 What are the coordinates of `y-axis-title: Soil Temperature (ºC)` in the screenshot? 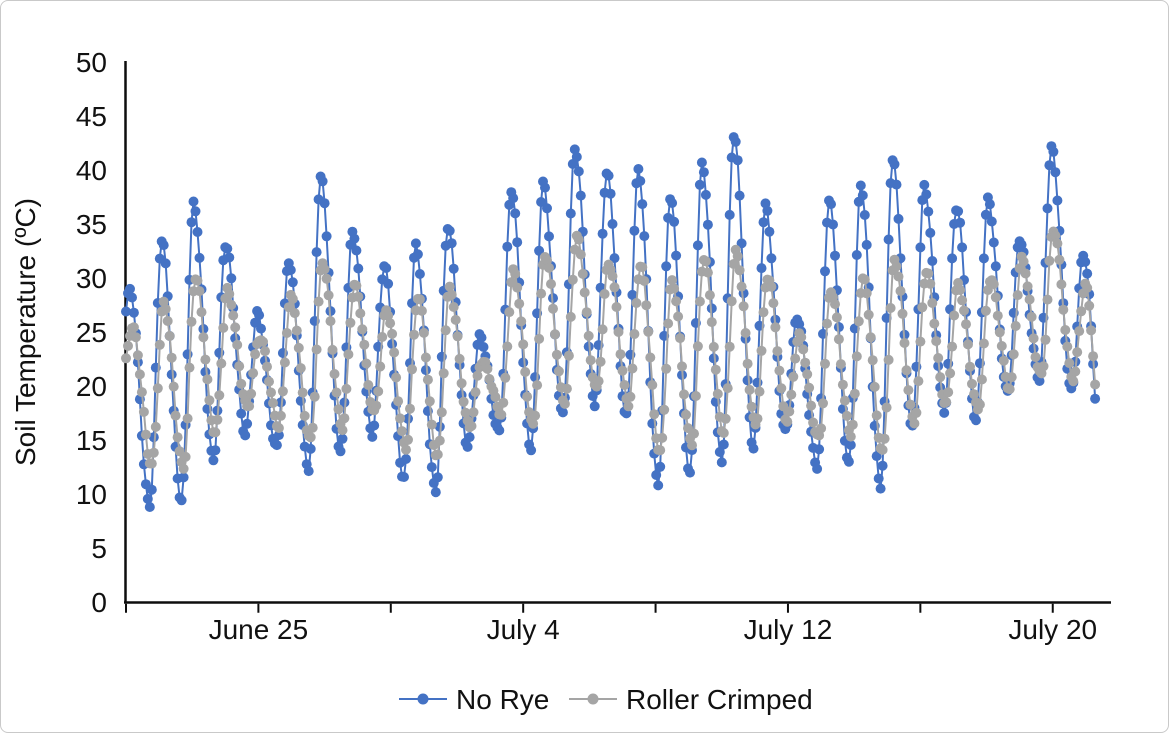 It's located at (25, 332).